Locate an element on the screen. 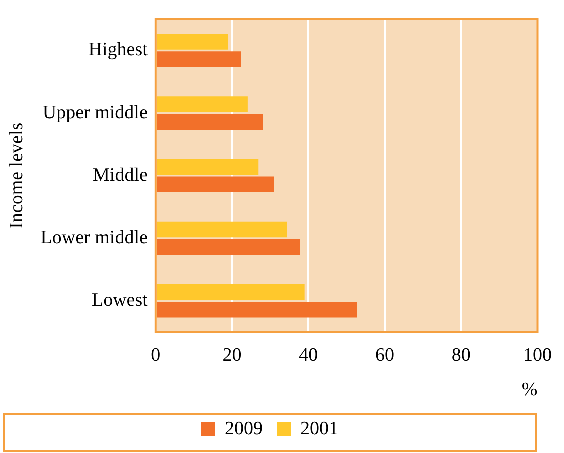  legend-label: 2001 is located at coordinates (319, 429).